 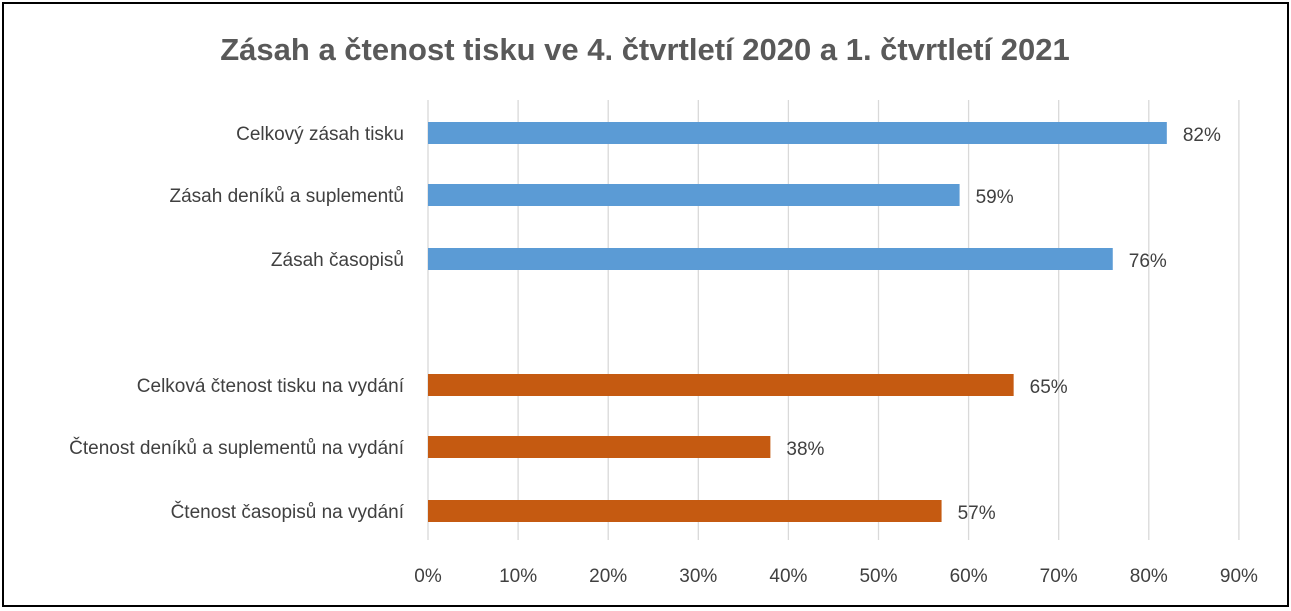 What do you see at coordinates (836, 576) in the screenshot?
I see `x-tick-labels: 0% 10% 20% 30% 40% 50% 60% 70% 80% 90%` at bounding box center [836, 576].